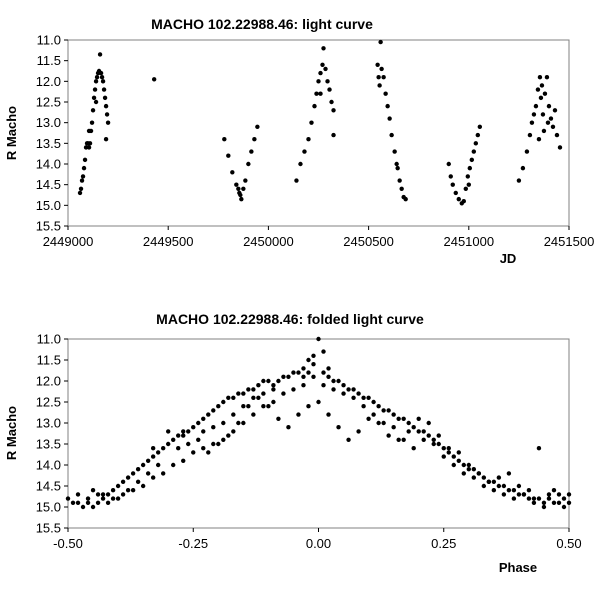 This screenshot has width=600, height=600. I want to click on light-curve-y-tick-label: 11.5, so click(49, 60).